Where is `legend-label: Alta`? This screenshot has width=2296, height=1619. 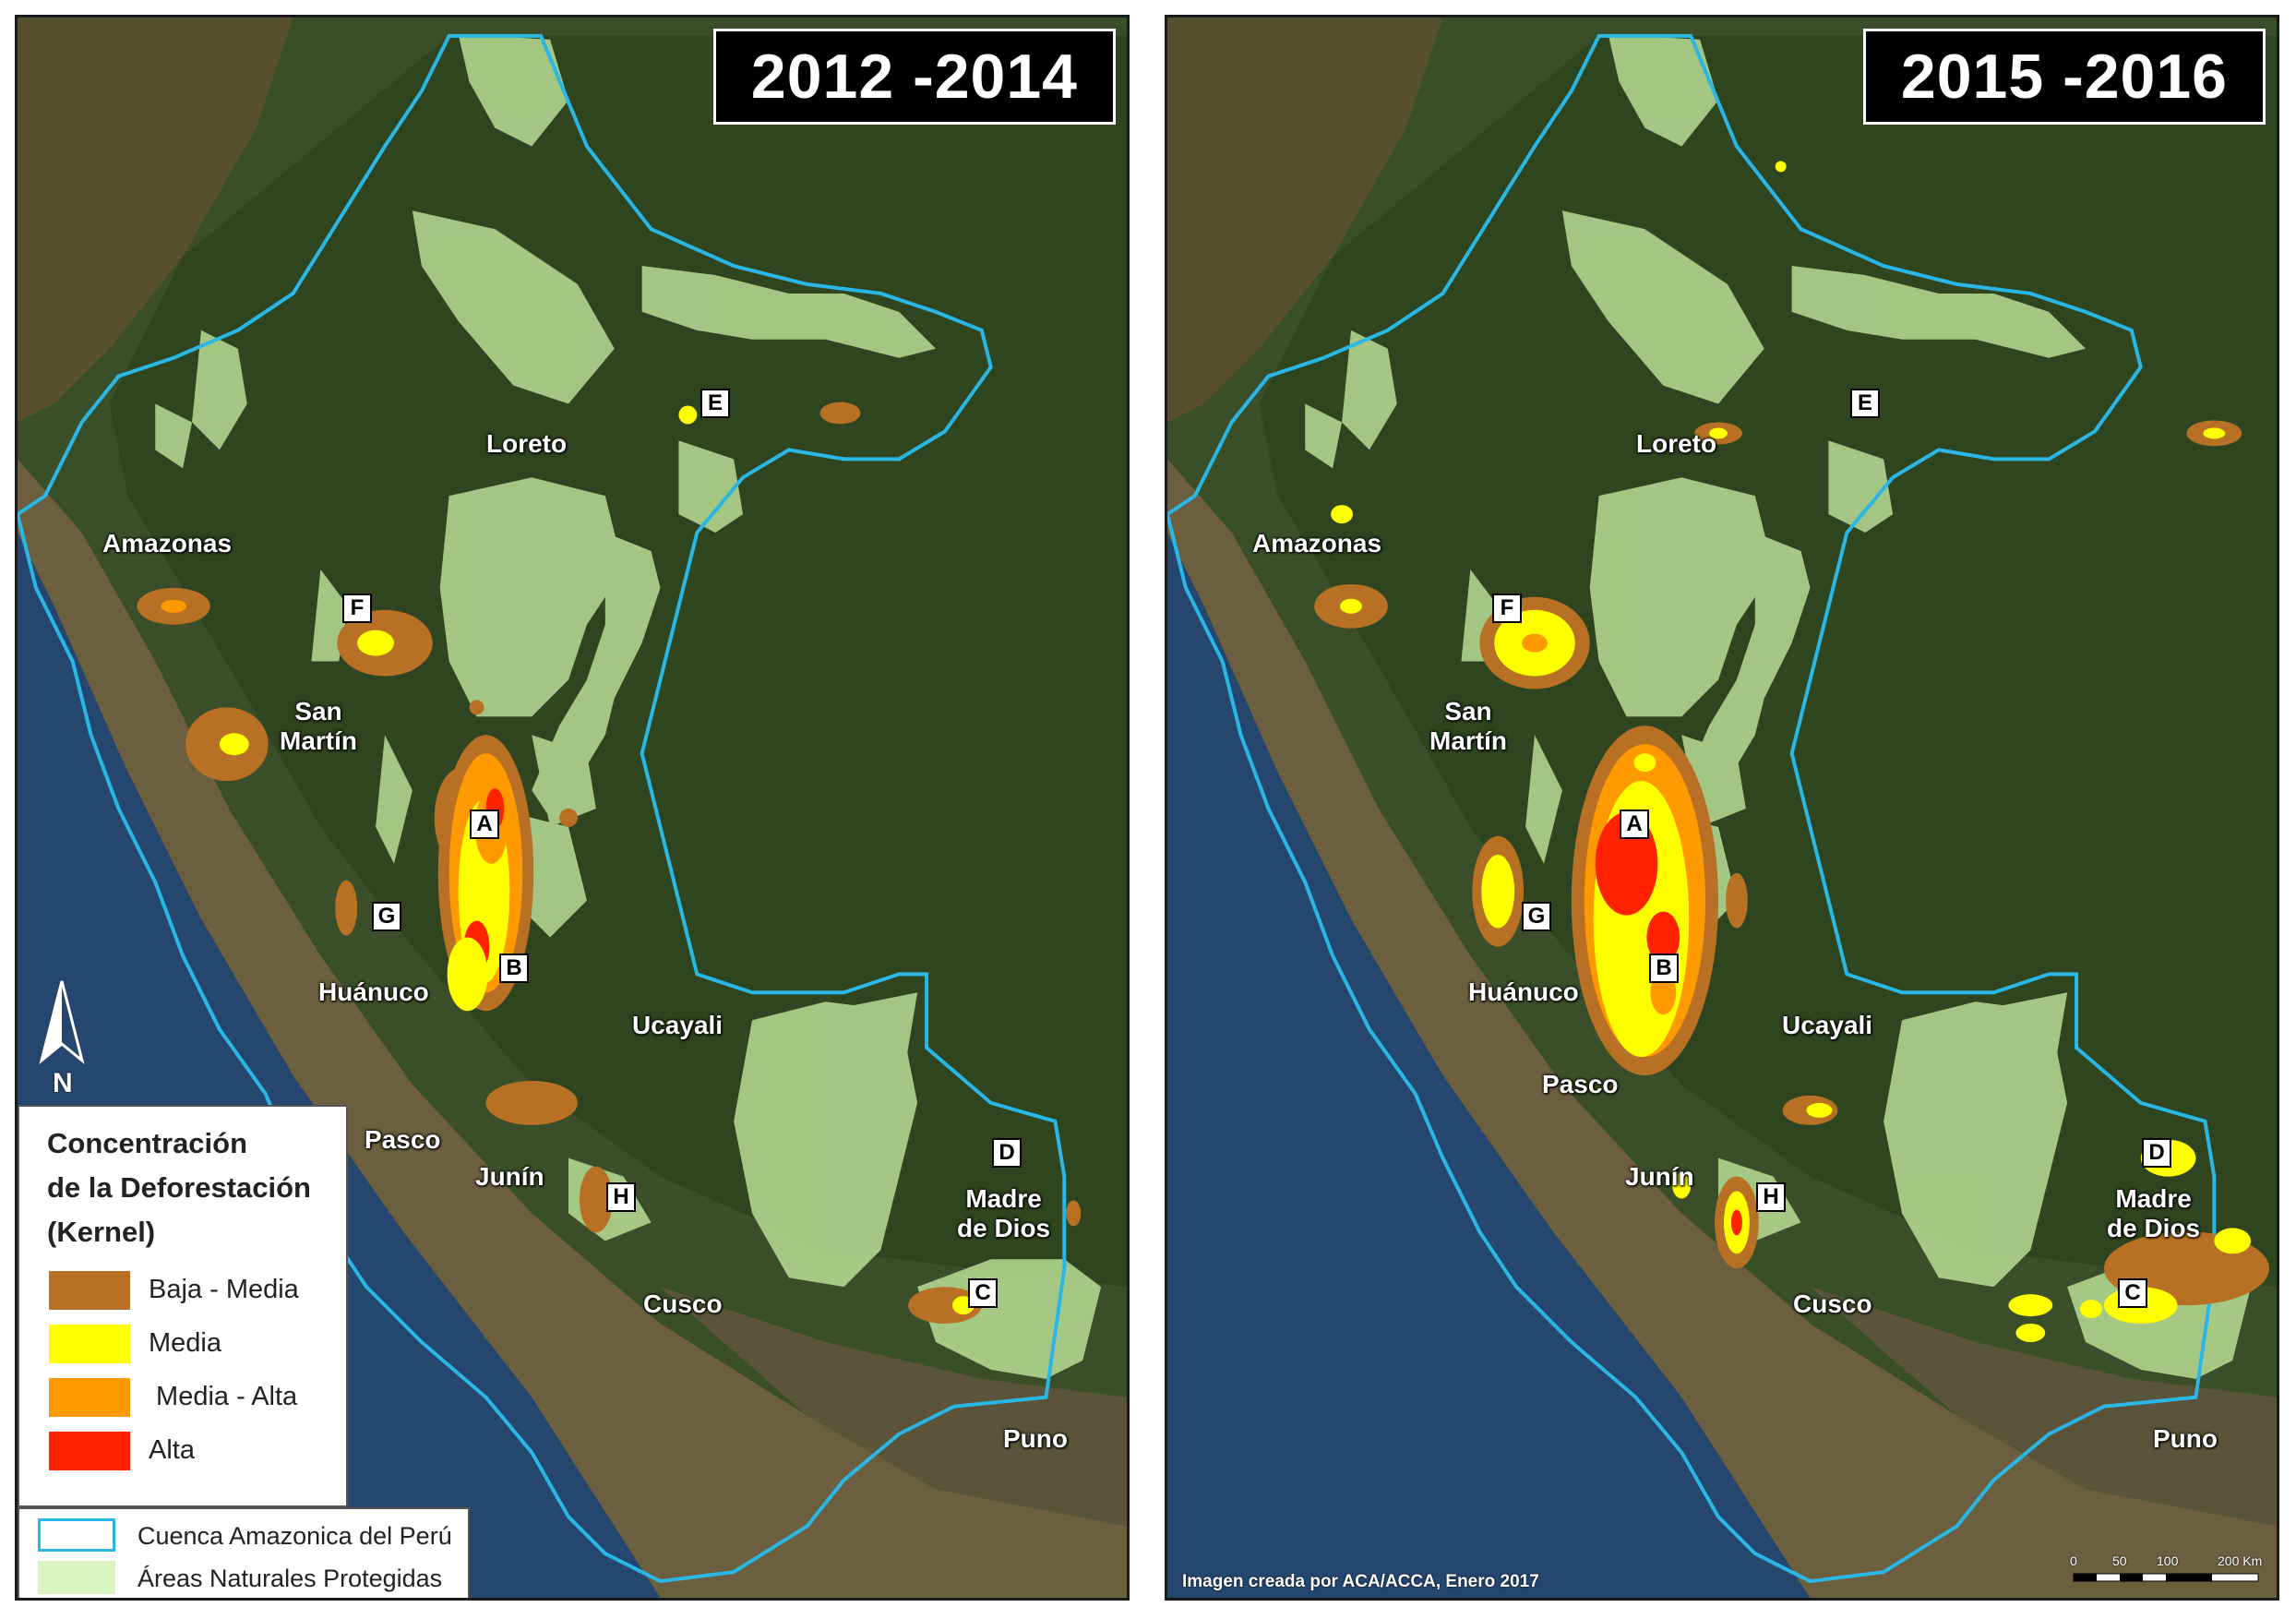 legend-label: Alta is located at coordinates (172, 1450).